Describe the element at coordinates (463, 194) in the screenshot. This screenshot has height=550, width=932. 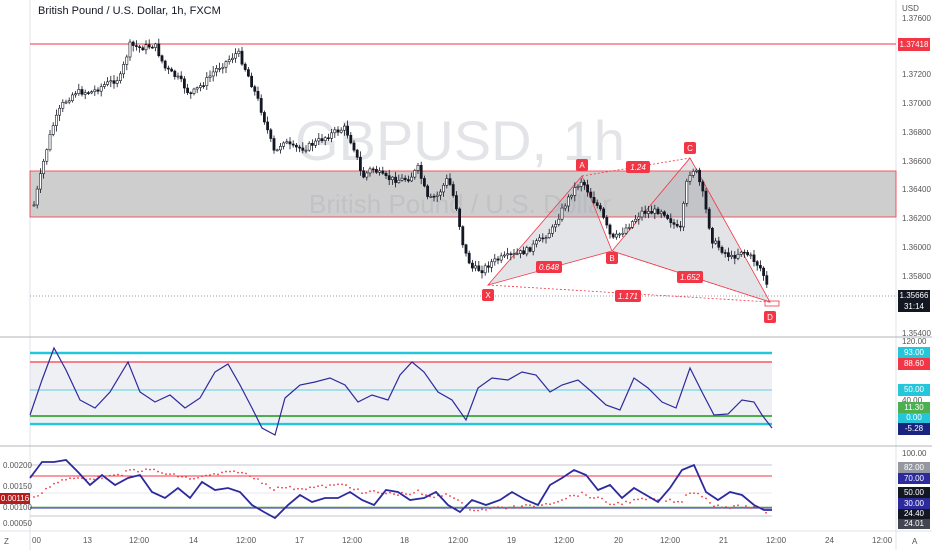
I see `supply-zone` at that location.